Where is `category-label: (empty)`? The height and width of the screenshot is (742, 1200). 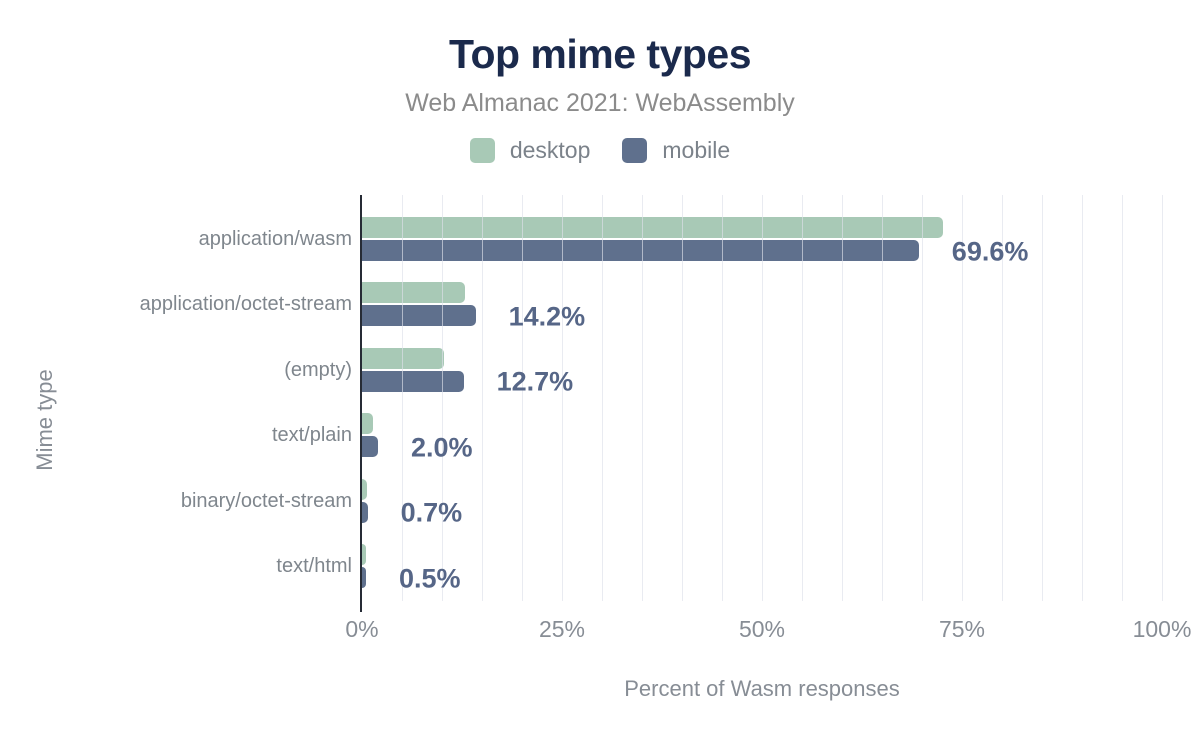
category-label: (empty) is located at coordinates (318, 369).